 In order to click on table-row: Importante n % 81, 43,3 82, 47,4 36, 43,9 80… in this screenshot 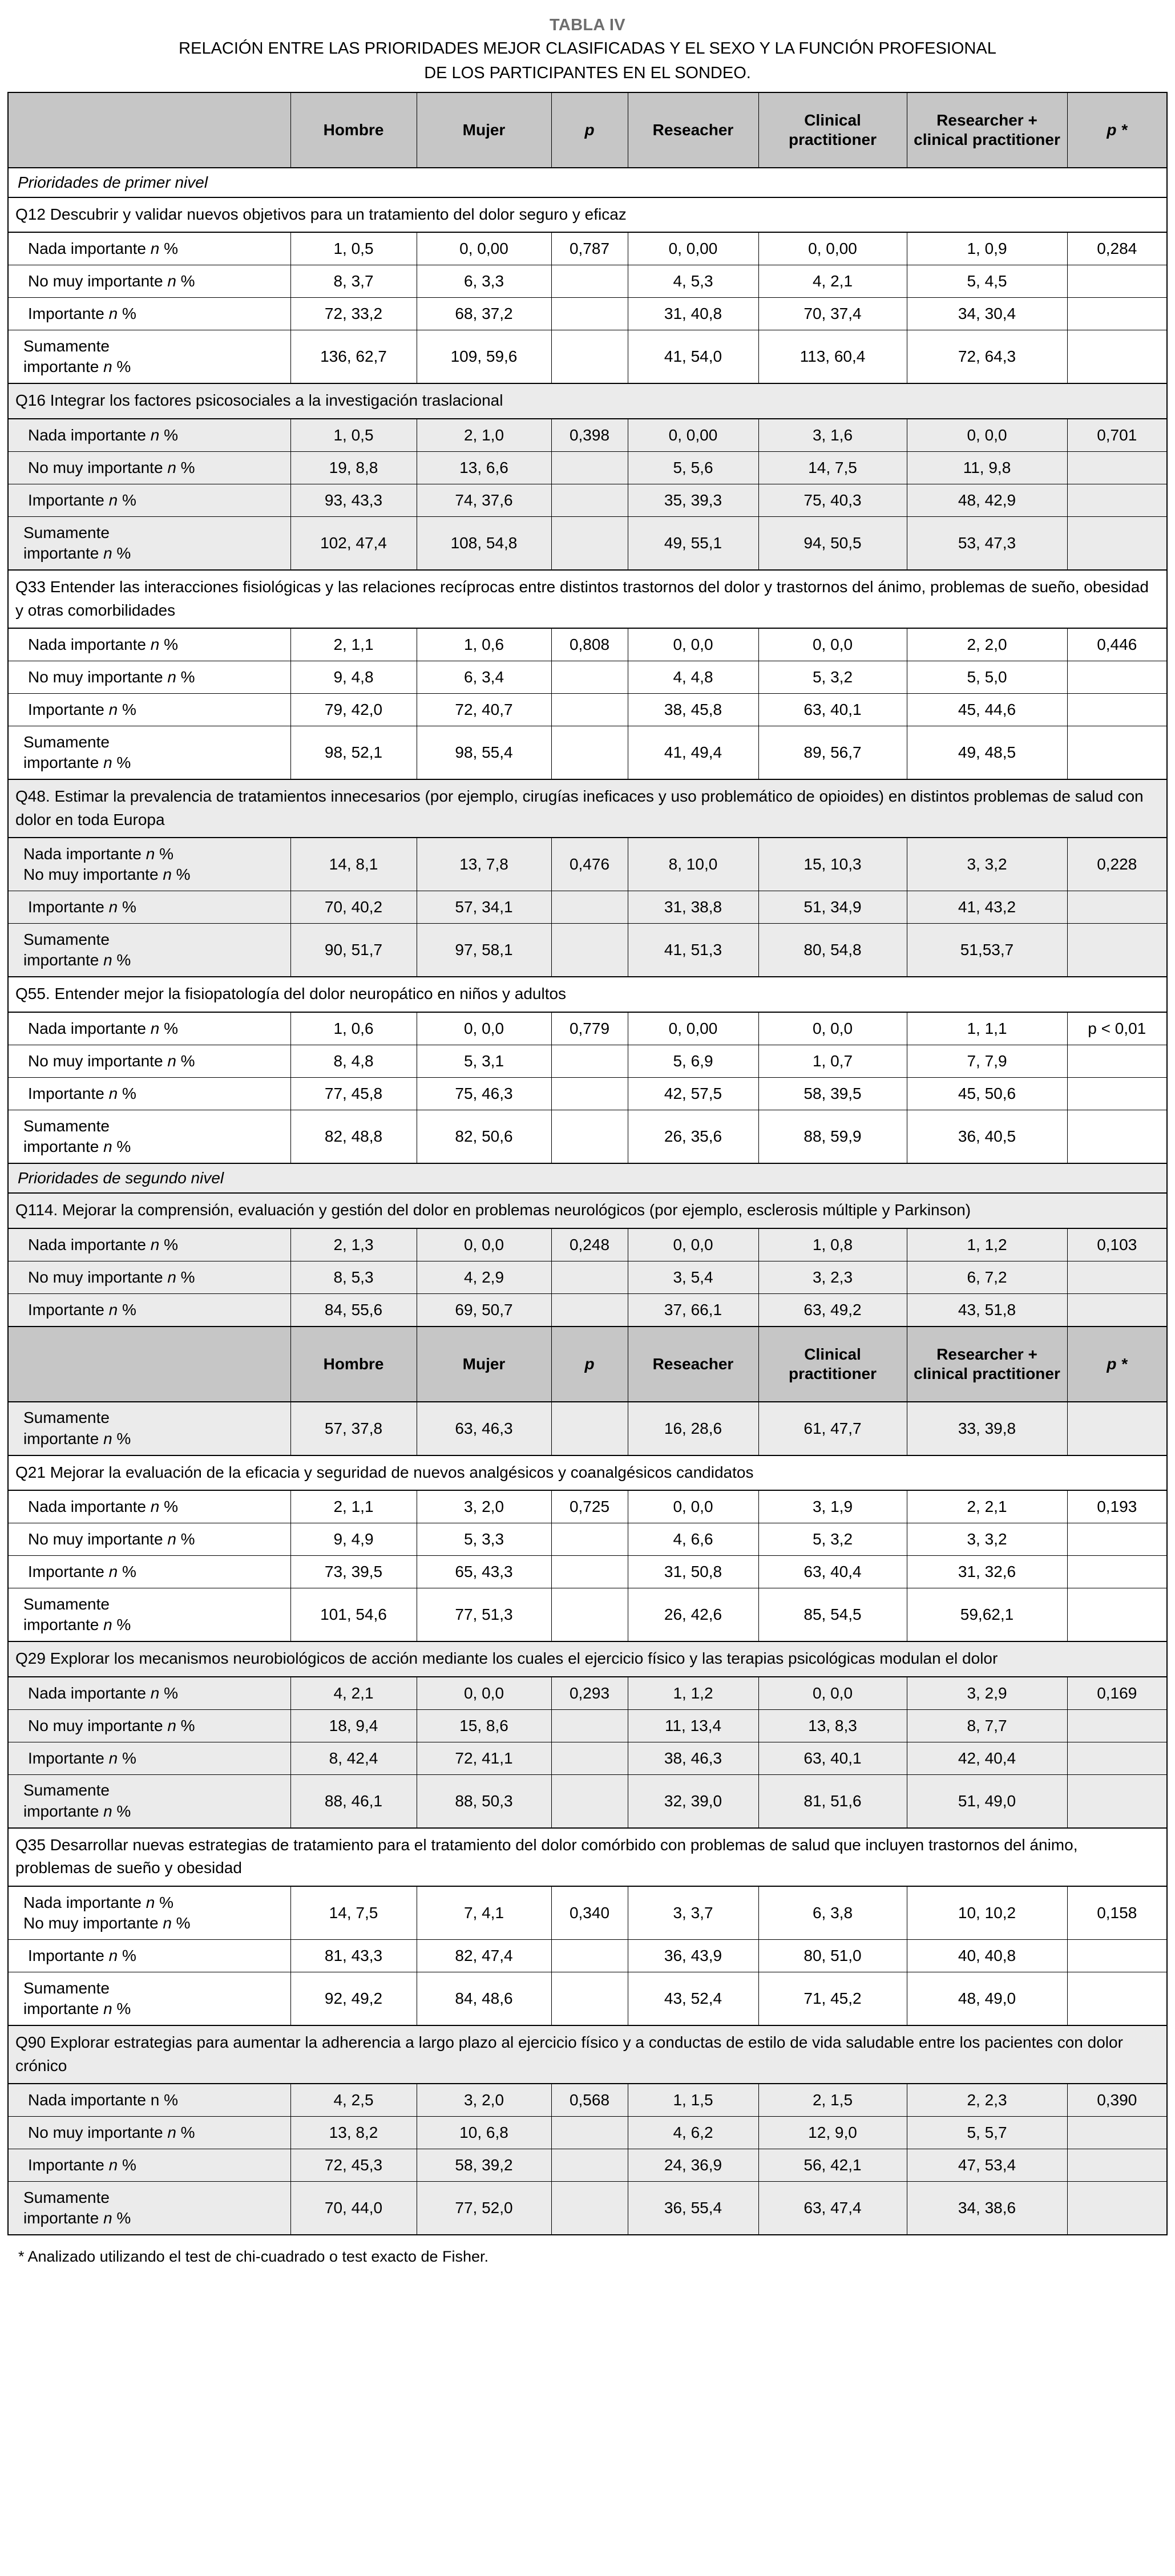, I will do `click(587, 1956)`.